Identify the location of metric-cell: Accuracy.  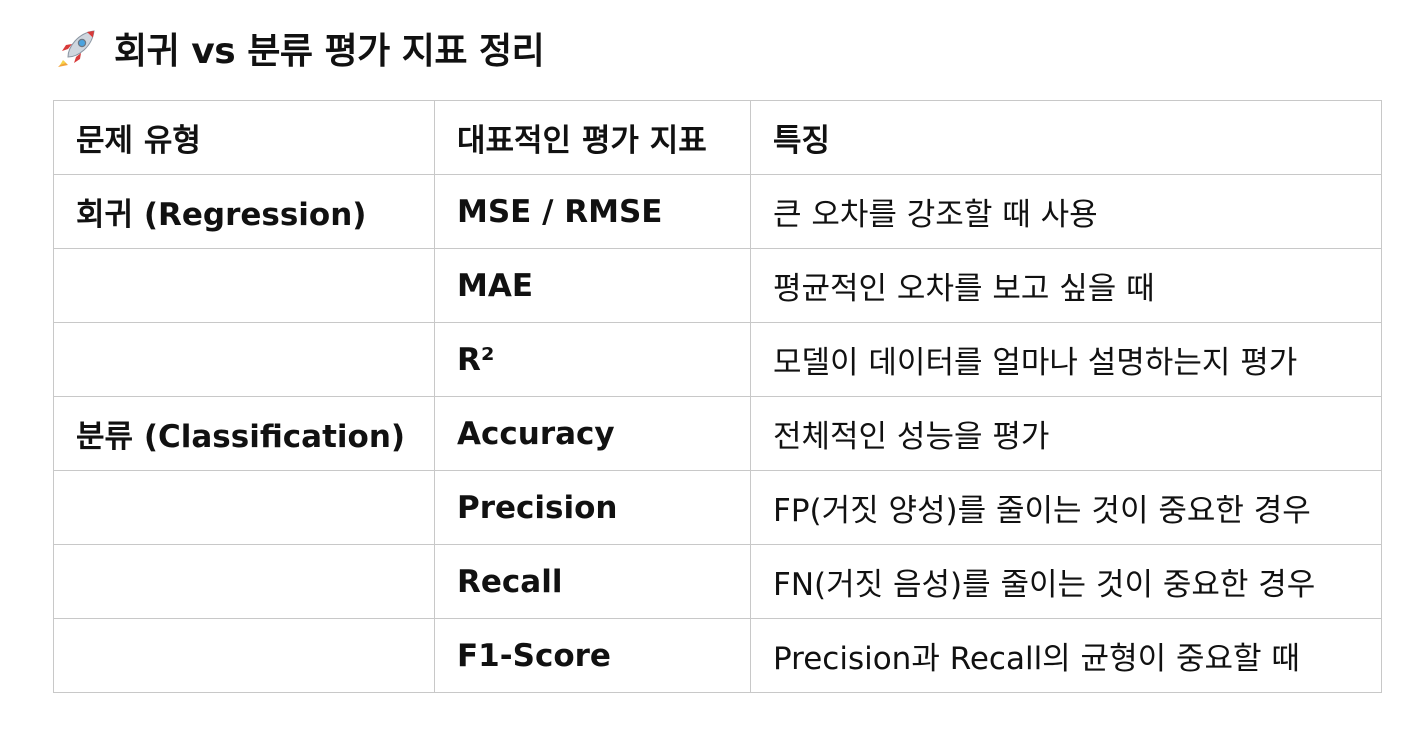
(592, 433).